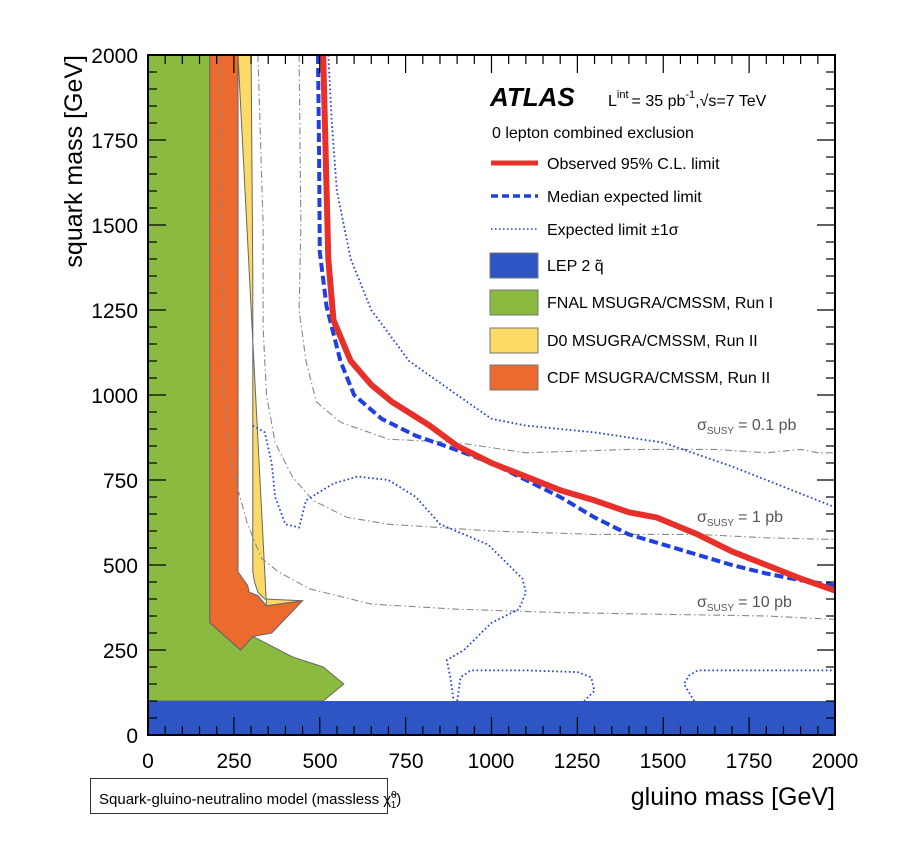 This screenshot has width=908, height=850. Describe the element at coordinates (114, 141) in the screenshot. I see `y-tick-label: 1750` at that location.